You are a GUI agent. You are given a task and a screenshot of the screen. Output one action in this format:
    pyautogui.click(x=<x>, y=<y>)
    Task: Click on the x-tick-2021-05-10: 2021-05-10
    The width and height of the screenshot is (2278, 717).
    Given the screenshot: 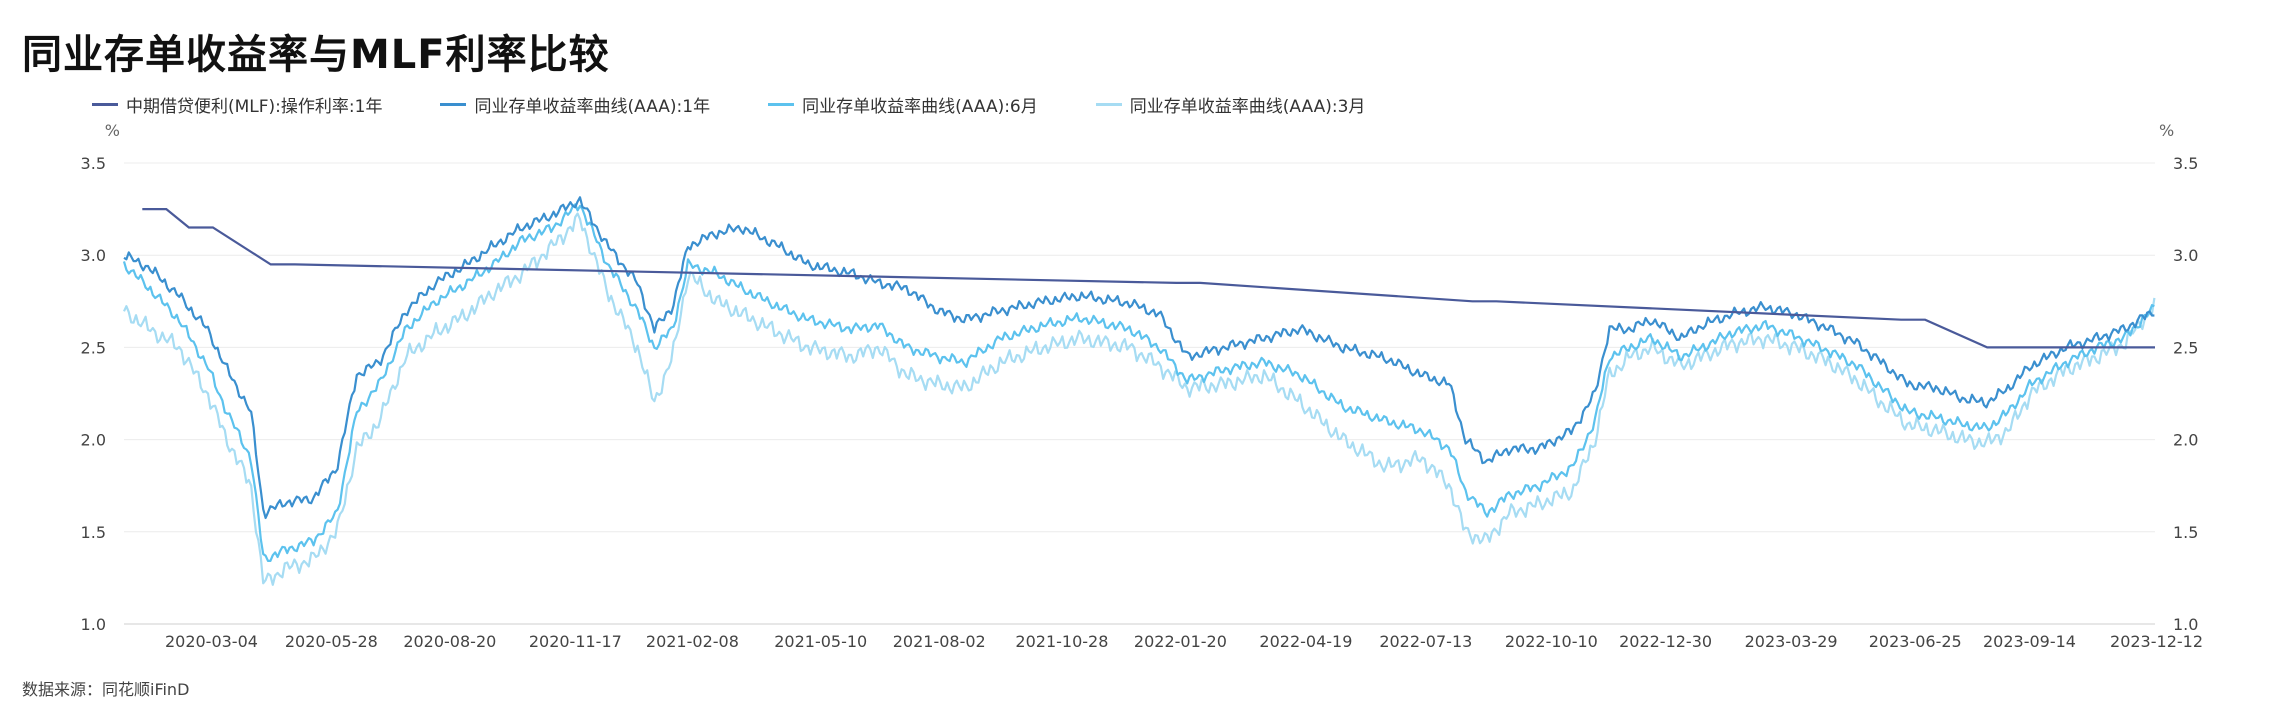 What is the action you would take?
    pyautogui.click(x=820, y=641)
    